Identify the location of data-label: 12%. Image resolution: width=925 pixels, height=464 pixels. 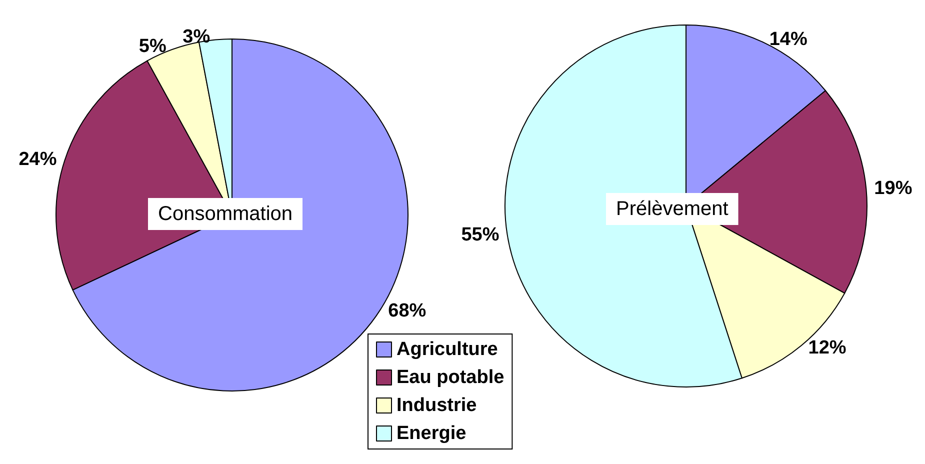
(827, 347).